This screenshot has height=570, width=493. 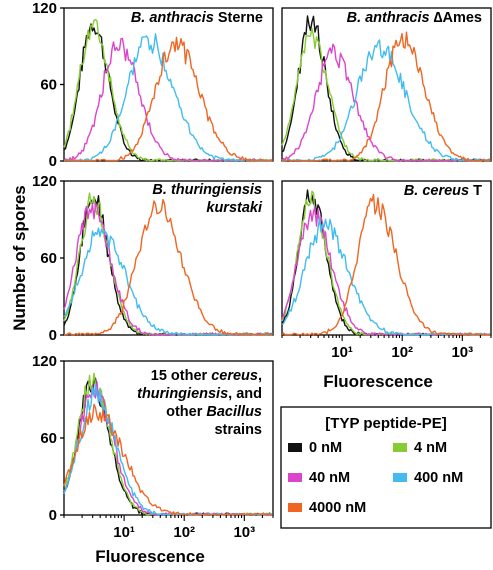 I want to click on panel-title: other Bacillus, so click(x=214, y=412).